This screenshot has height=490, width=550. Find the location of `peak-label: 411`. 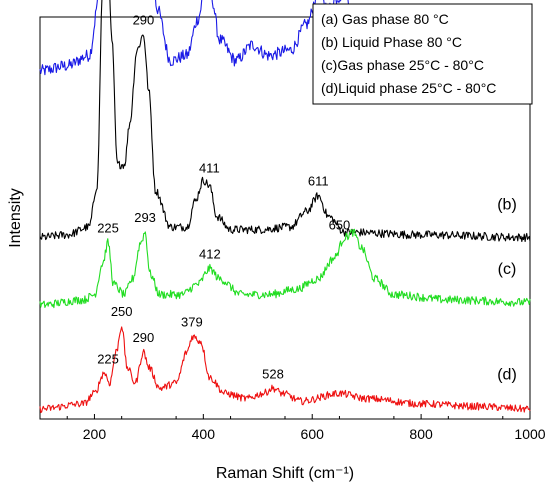

peak-label: 411 is located at coordinates (209, 167).